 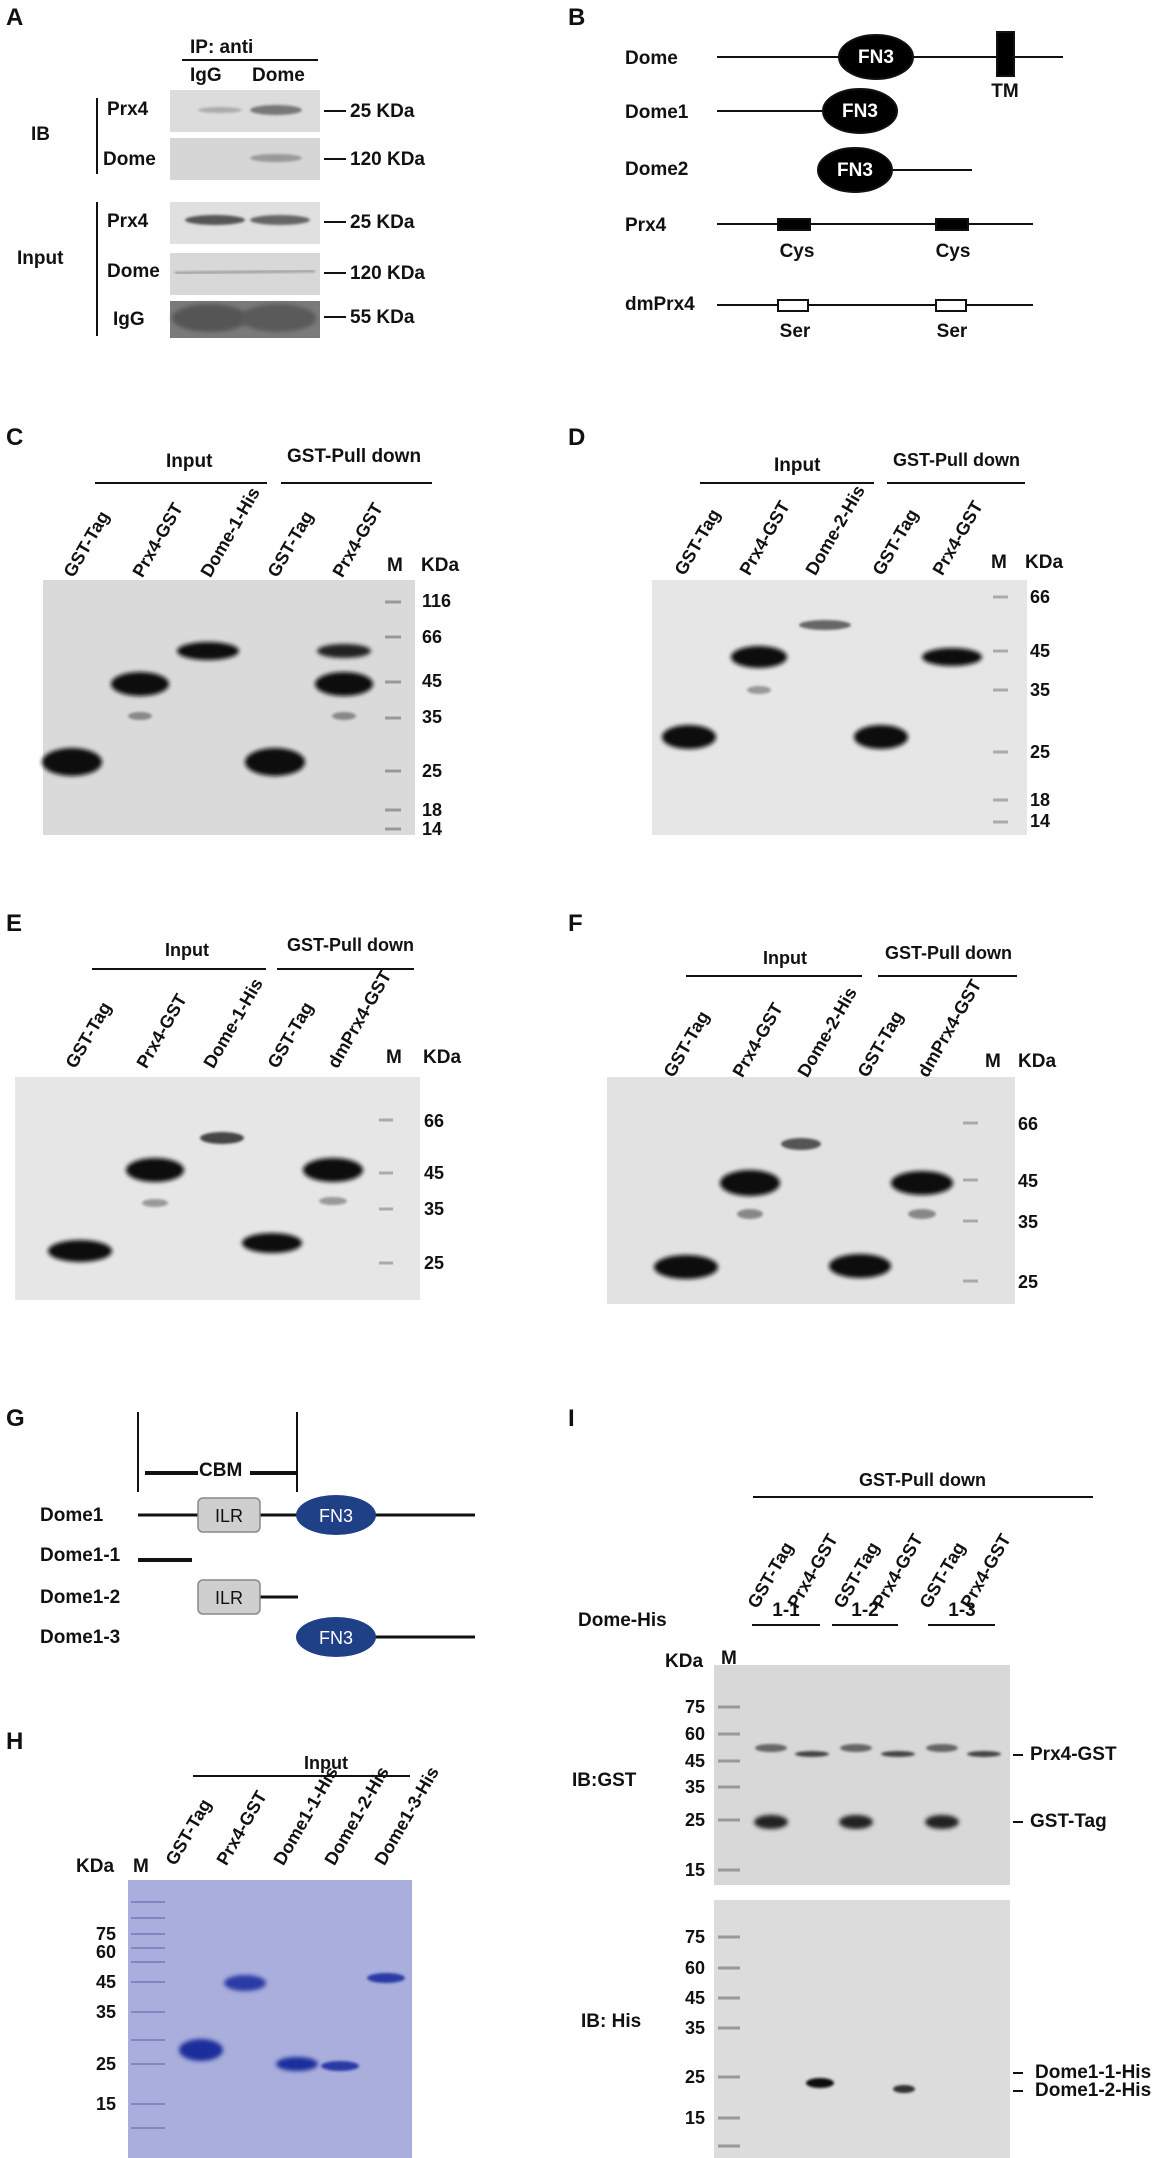 What do you see at coordinates (695, 1734) in the screenshot?
I see `i-marker-top: 60` at bounding box center [695, 1734].